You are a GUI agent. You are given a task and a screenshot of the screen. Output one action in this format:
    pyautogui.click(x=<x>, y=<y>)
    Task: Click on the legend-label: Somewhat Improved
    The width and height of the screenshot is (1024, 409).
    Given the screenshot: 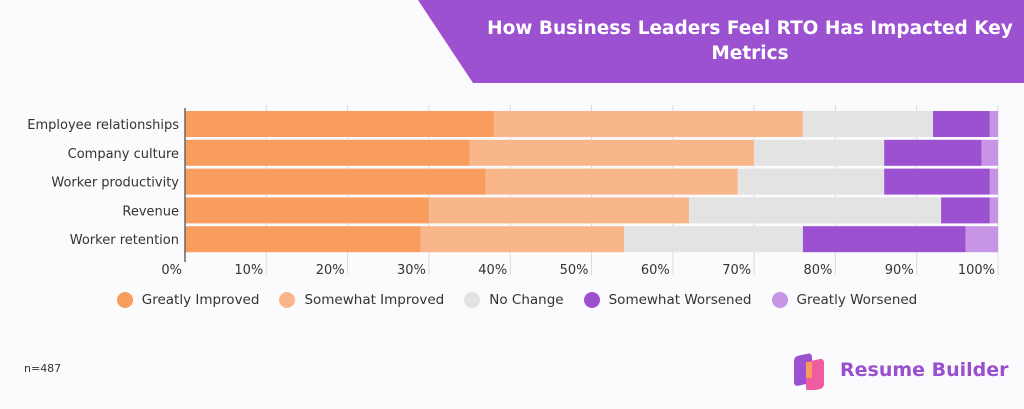 What is the action you would take?
    pyautogui.click(x=374, y=300)
    